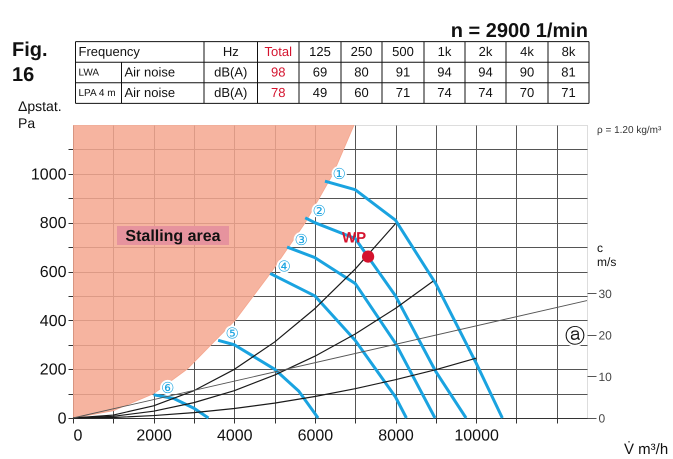  I want to click on y-tick-label: 200, so click(53, 370).